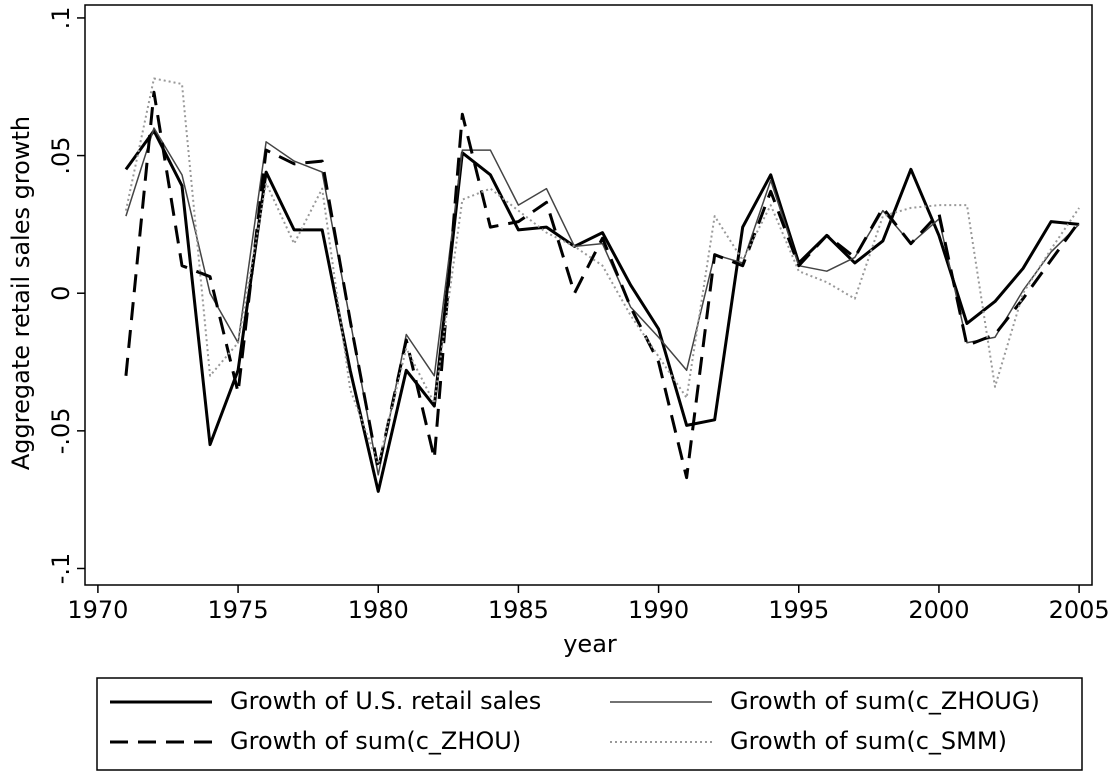 Image resolution: width=1120 pixels, height=776 pixels. I want to click on legend-box, so click(589, 724).